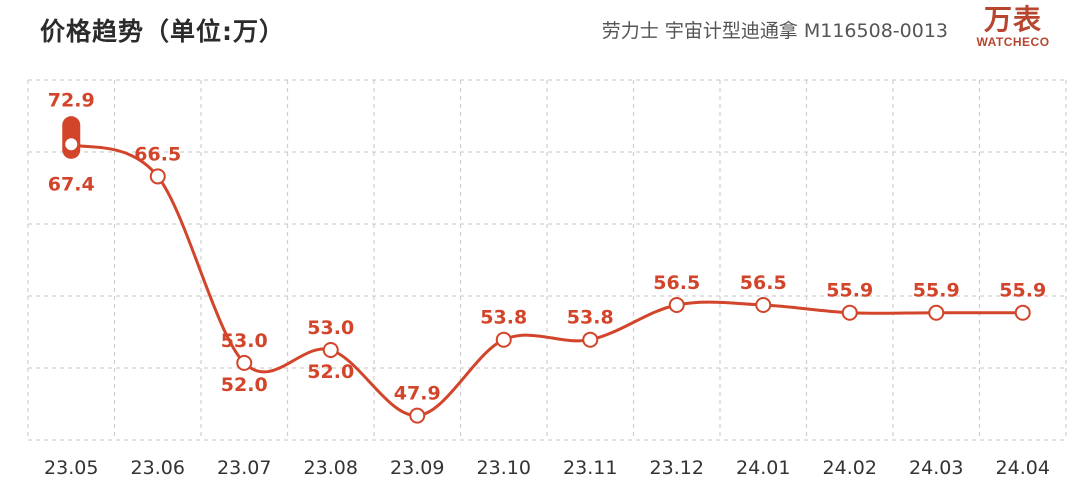  Describe the element at coordinates (850, 468) in the screenshot. I see `x-tick-label: 24.02` at that location.